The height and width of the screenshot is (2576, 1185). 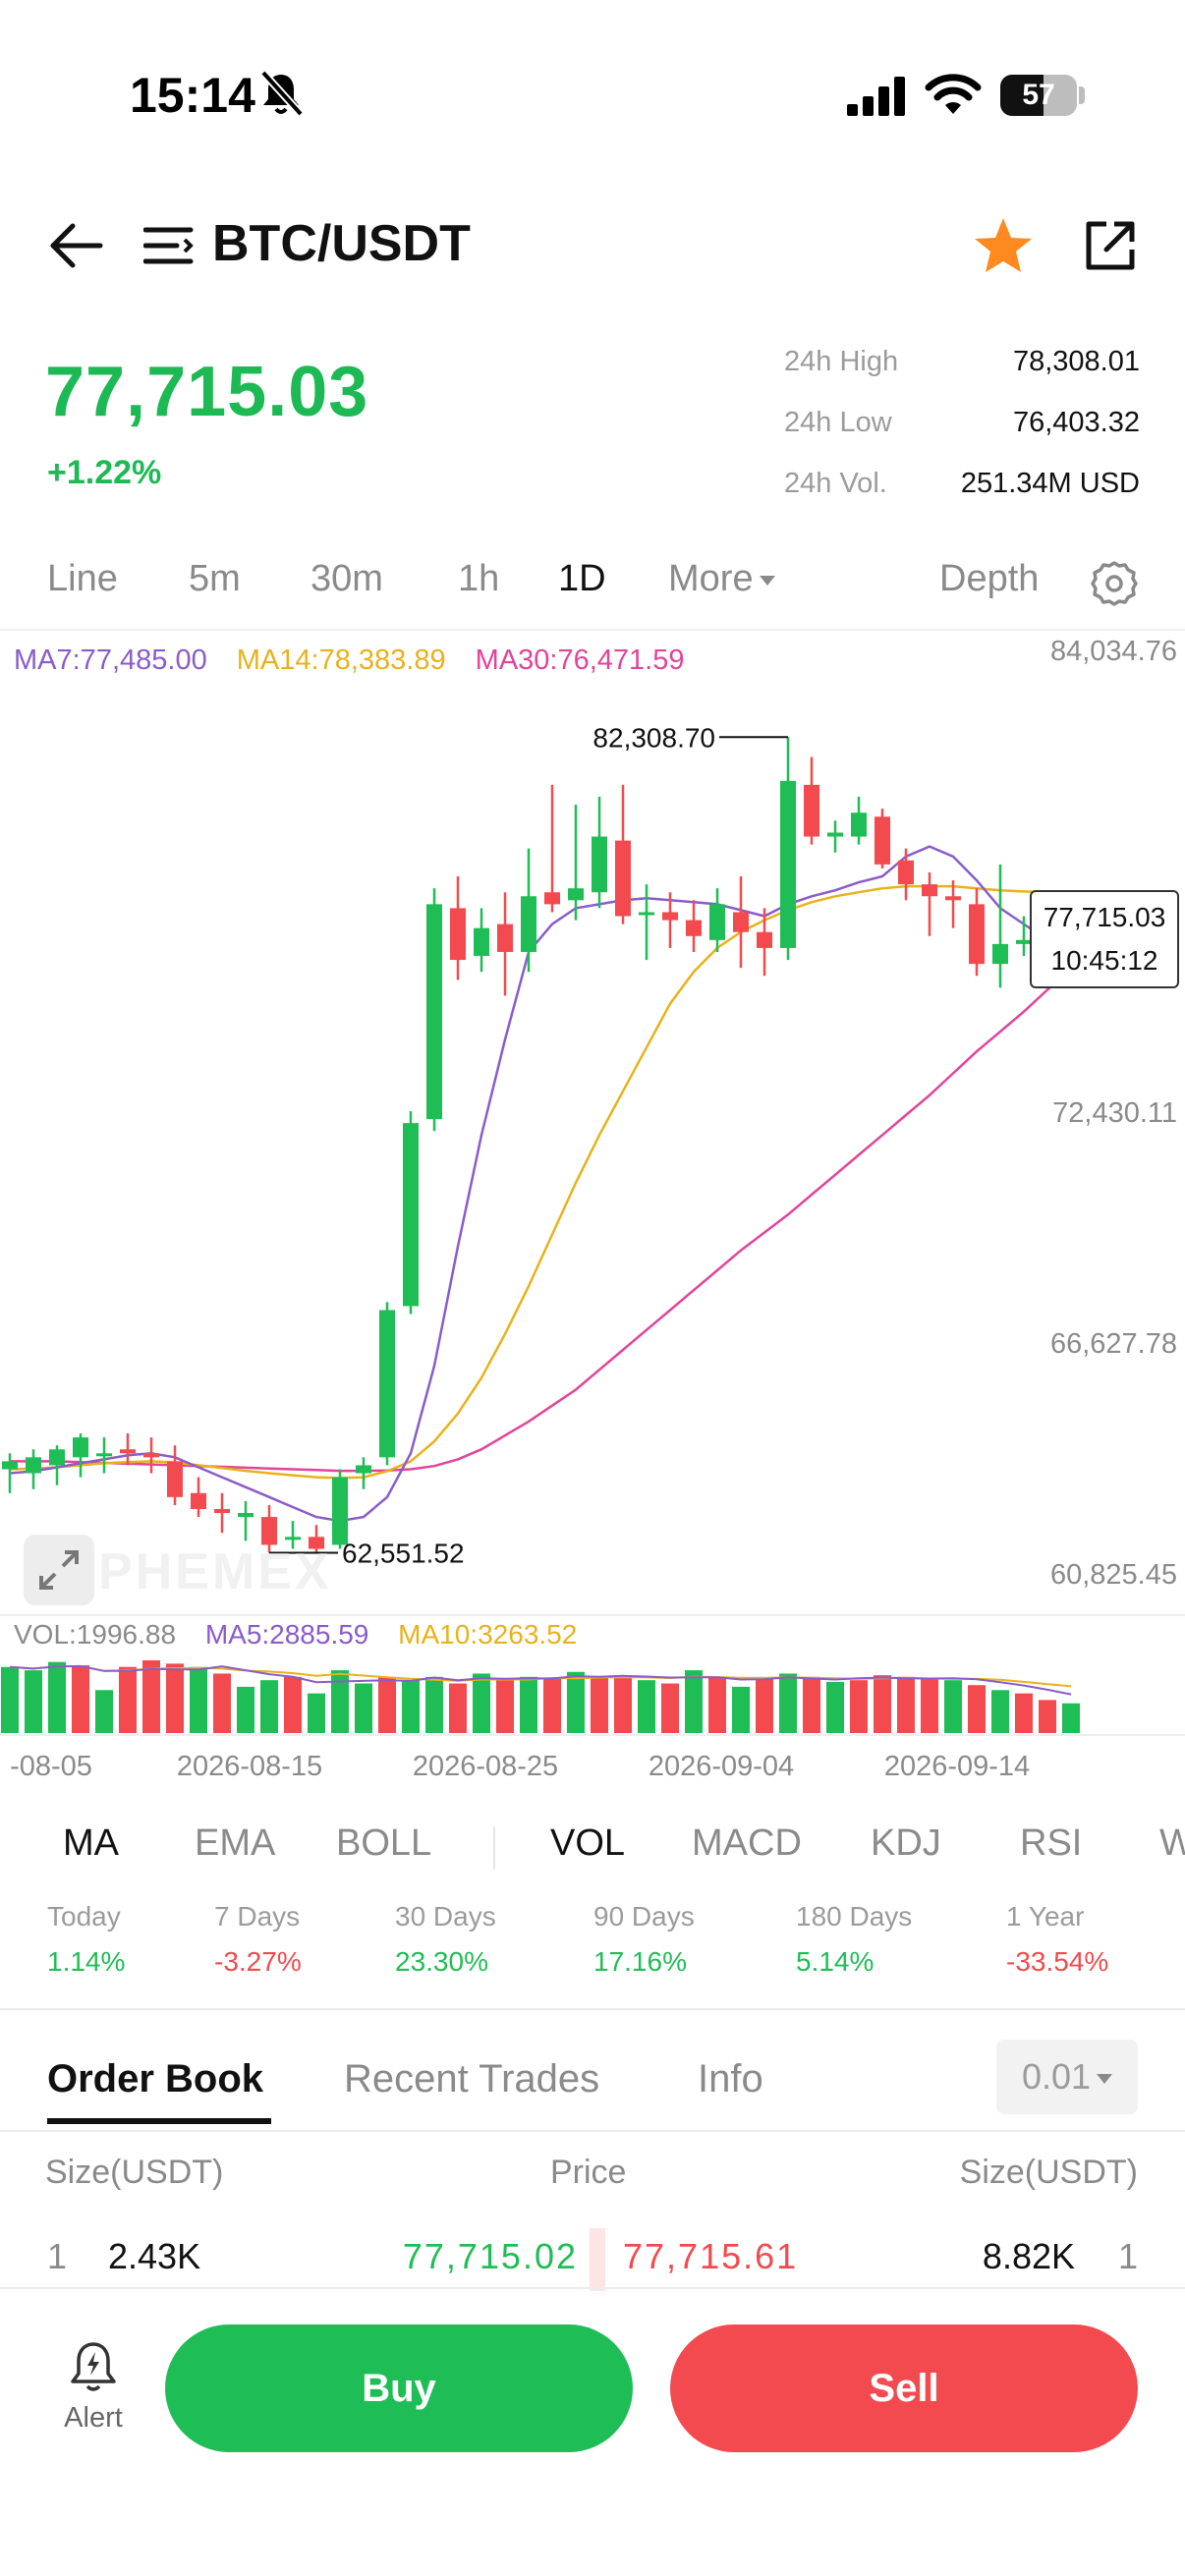 What do you see at coordinates (479, 578) in the screenshot?
I see `tab-1h: 1h` at bounding box center [479, 578].